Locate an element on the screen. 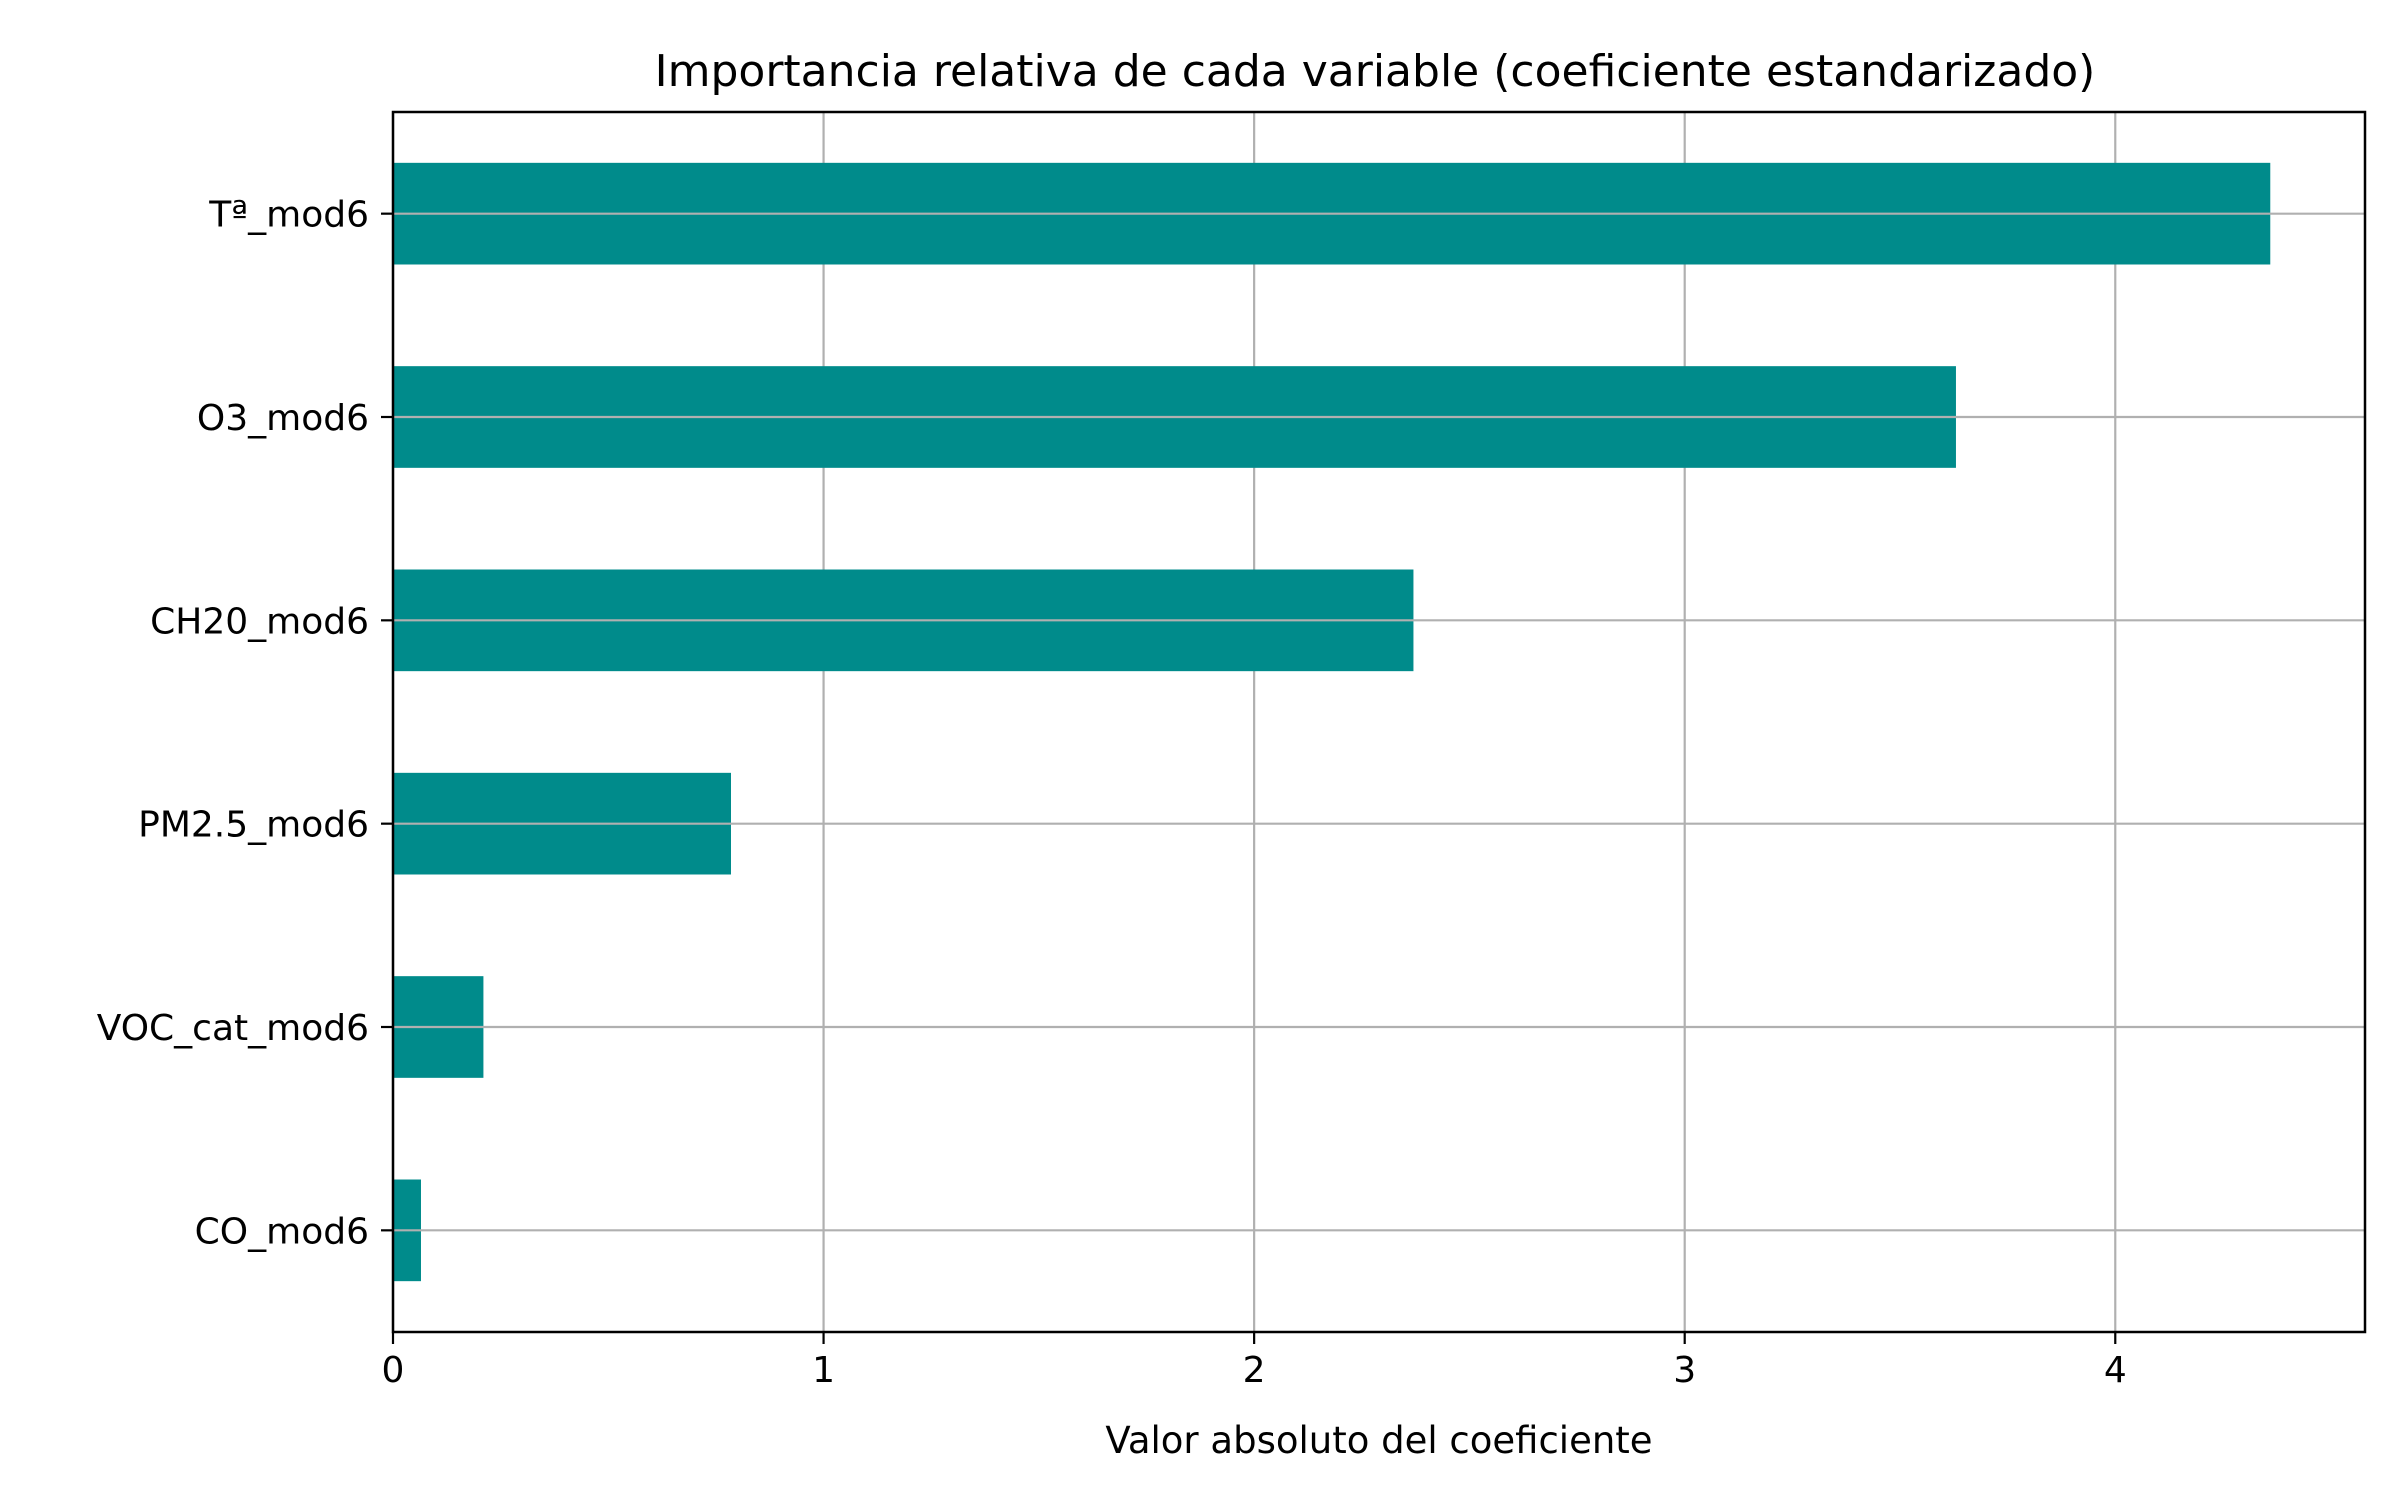 The width and height of the screenshot is (2400, 1500). x-axis-ticks: 0 1 2 3 4 is located at coordinates (1254, 1361).